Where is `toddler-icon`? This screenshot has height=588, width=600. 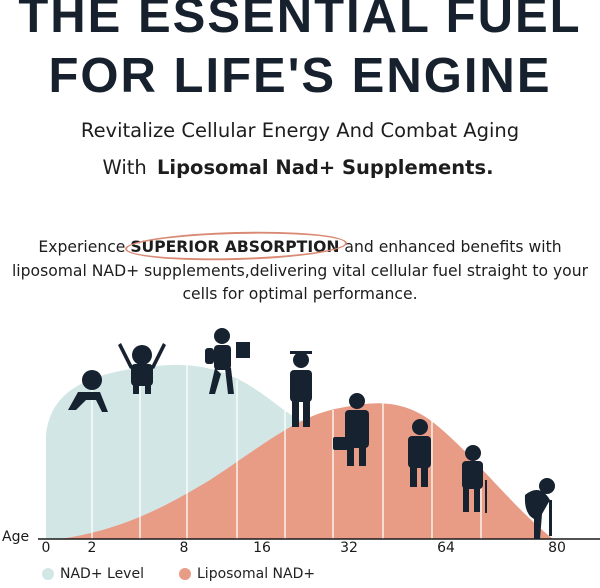
toddler-icon is located at coordinates (142, 368).